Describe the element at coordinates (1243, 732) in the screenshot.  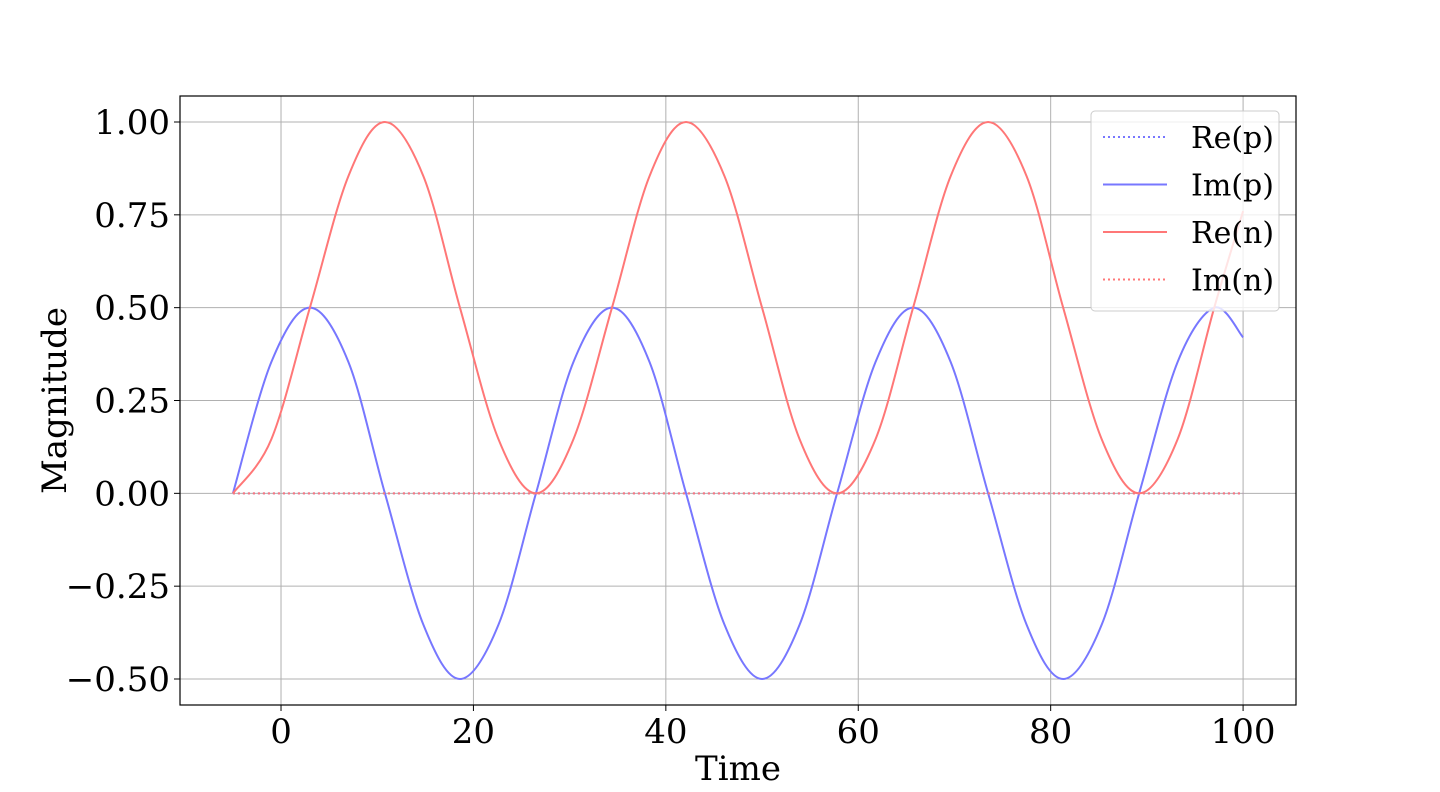
I see `x-tick-label: 100` at that location.